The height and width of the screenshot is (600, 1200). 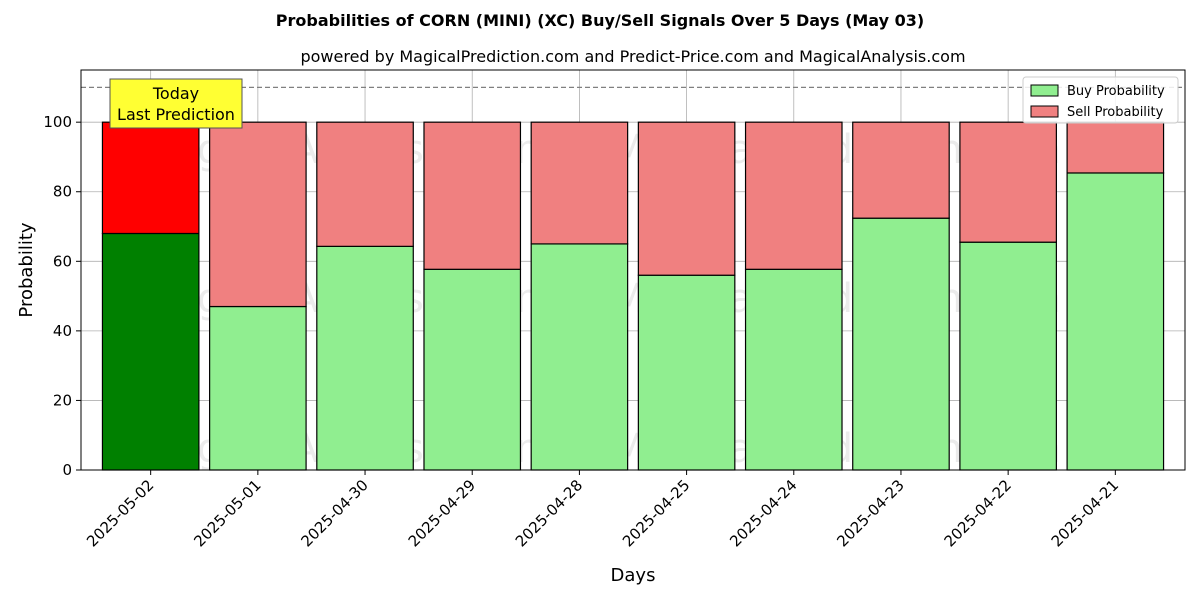 I want to click on x-tick-label: 2025-04-29, so click(x=442, y=513).